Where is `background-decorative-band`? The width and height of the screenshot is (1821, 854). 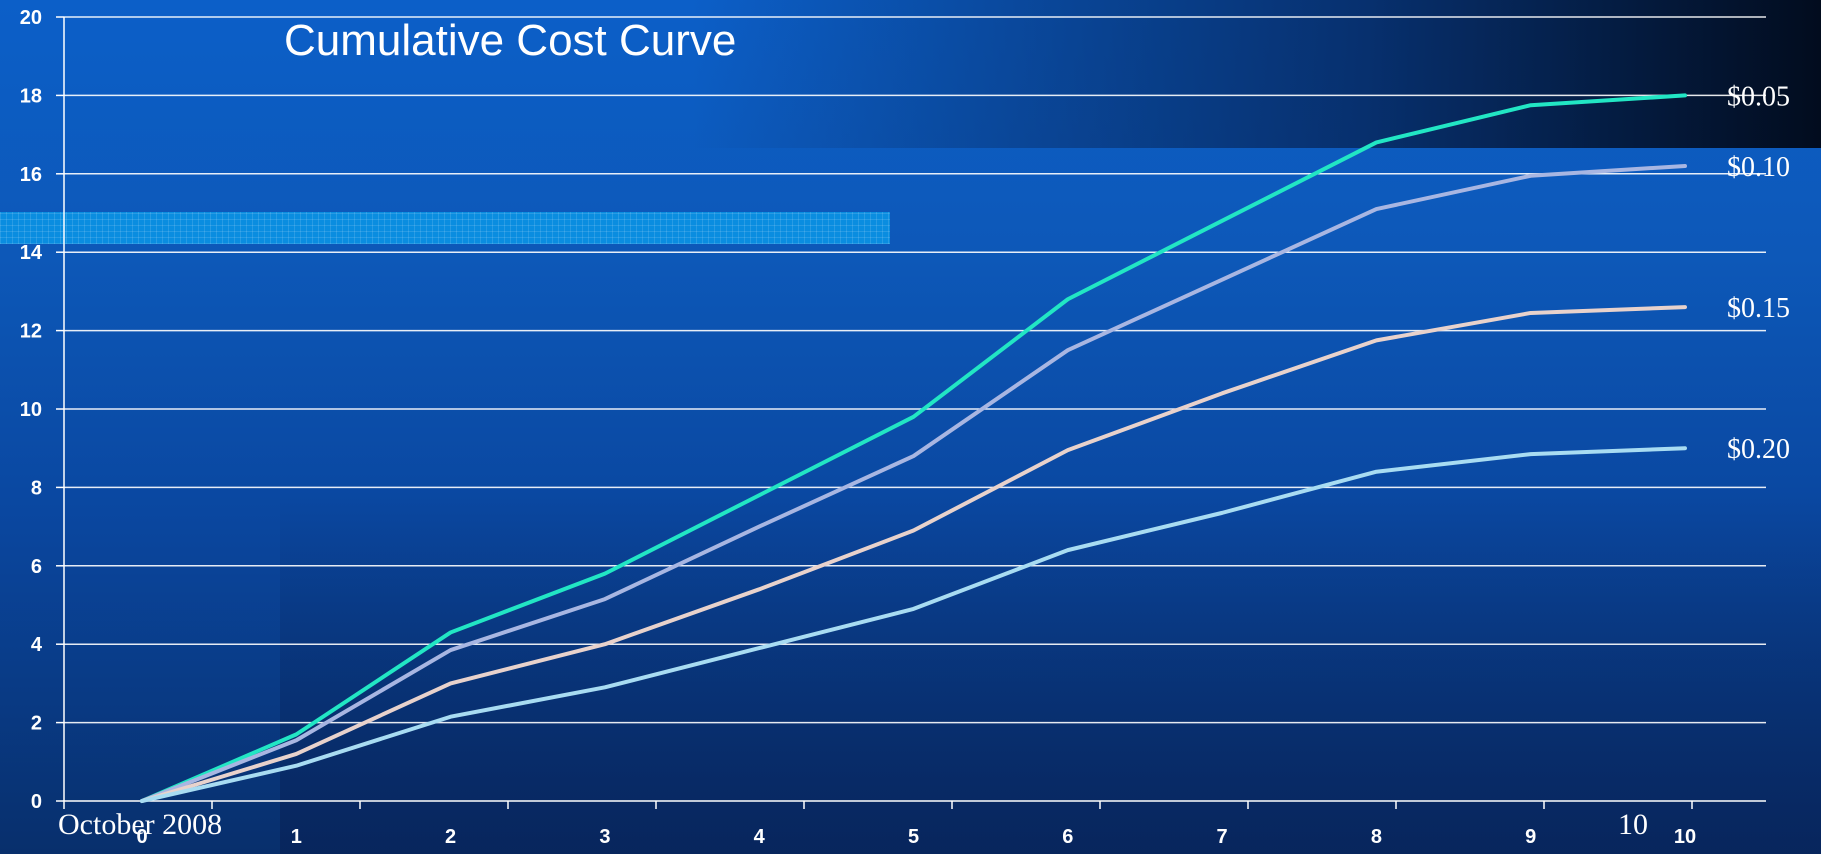
background-decorative-band is located at coordinates (445, 228).